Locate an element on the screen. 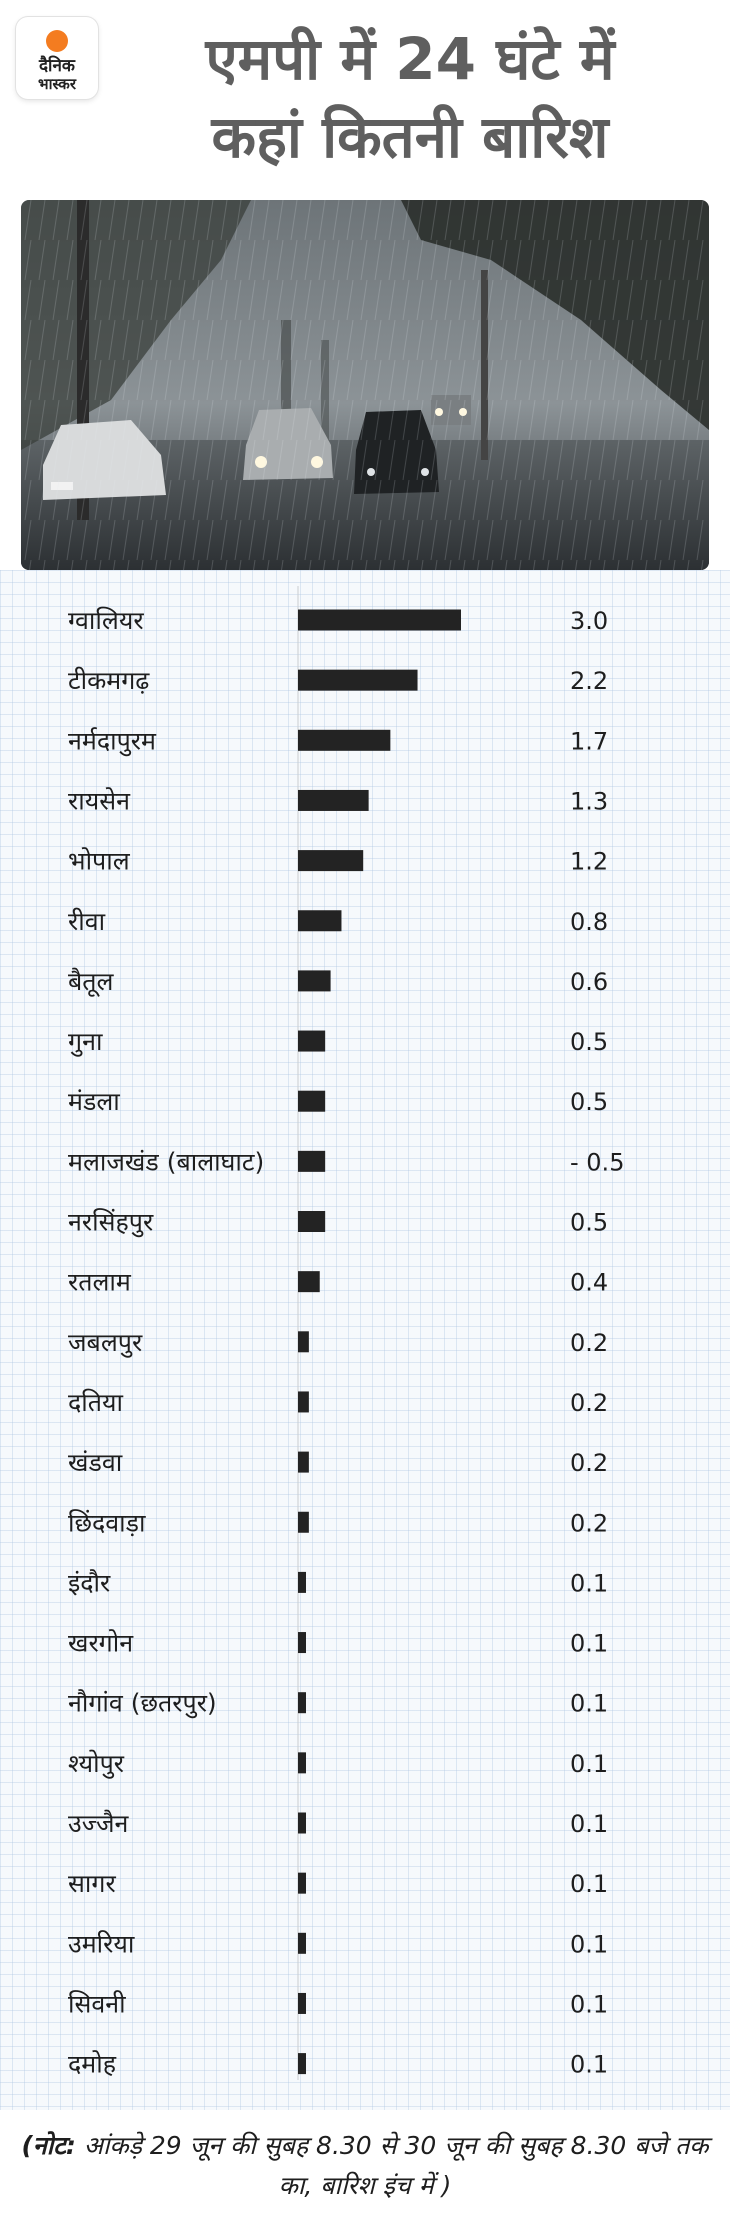  logo-text-line2: भास्कर is located at coordinates (57, 84).